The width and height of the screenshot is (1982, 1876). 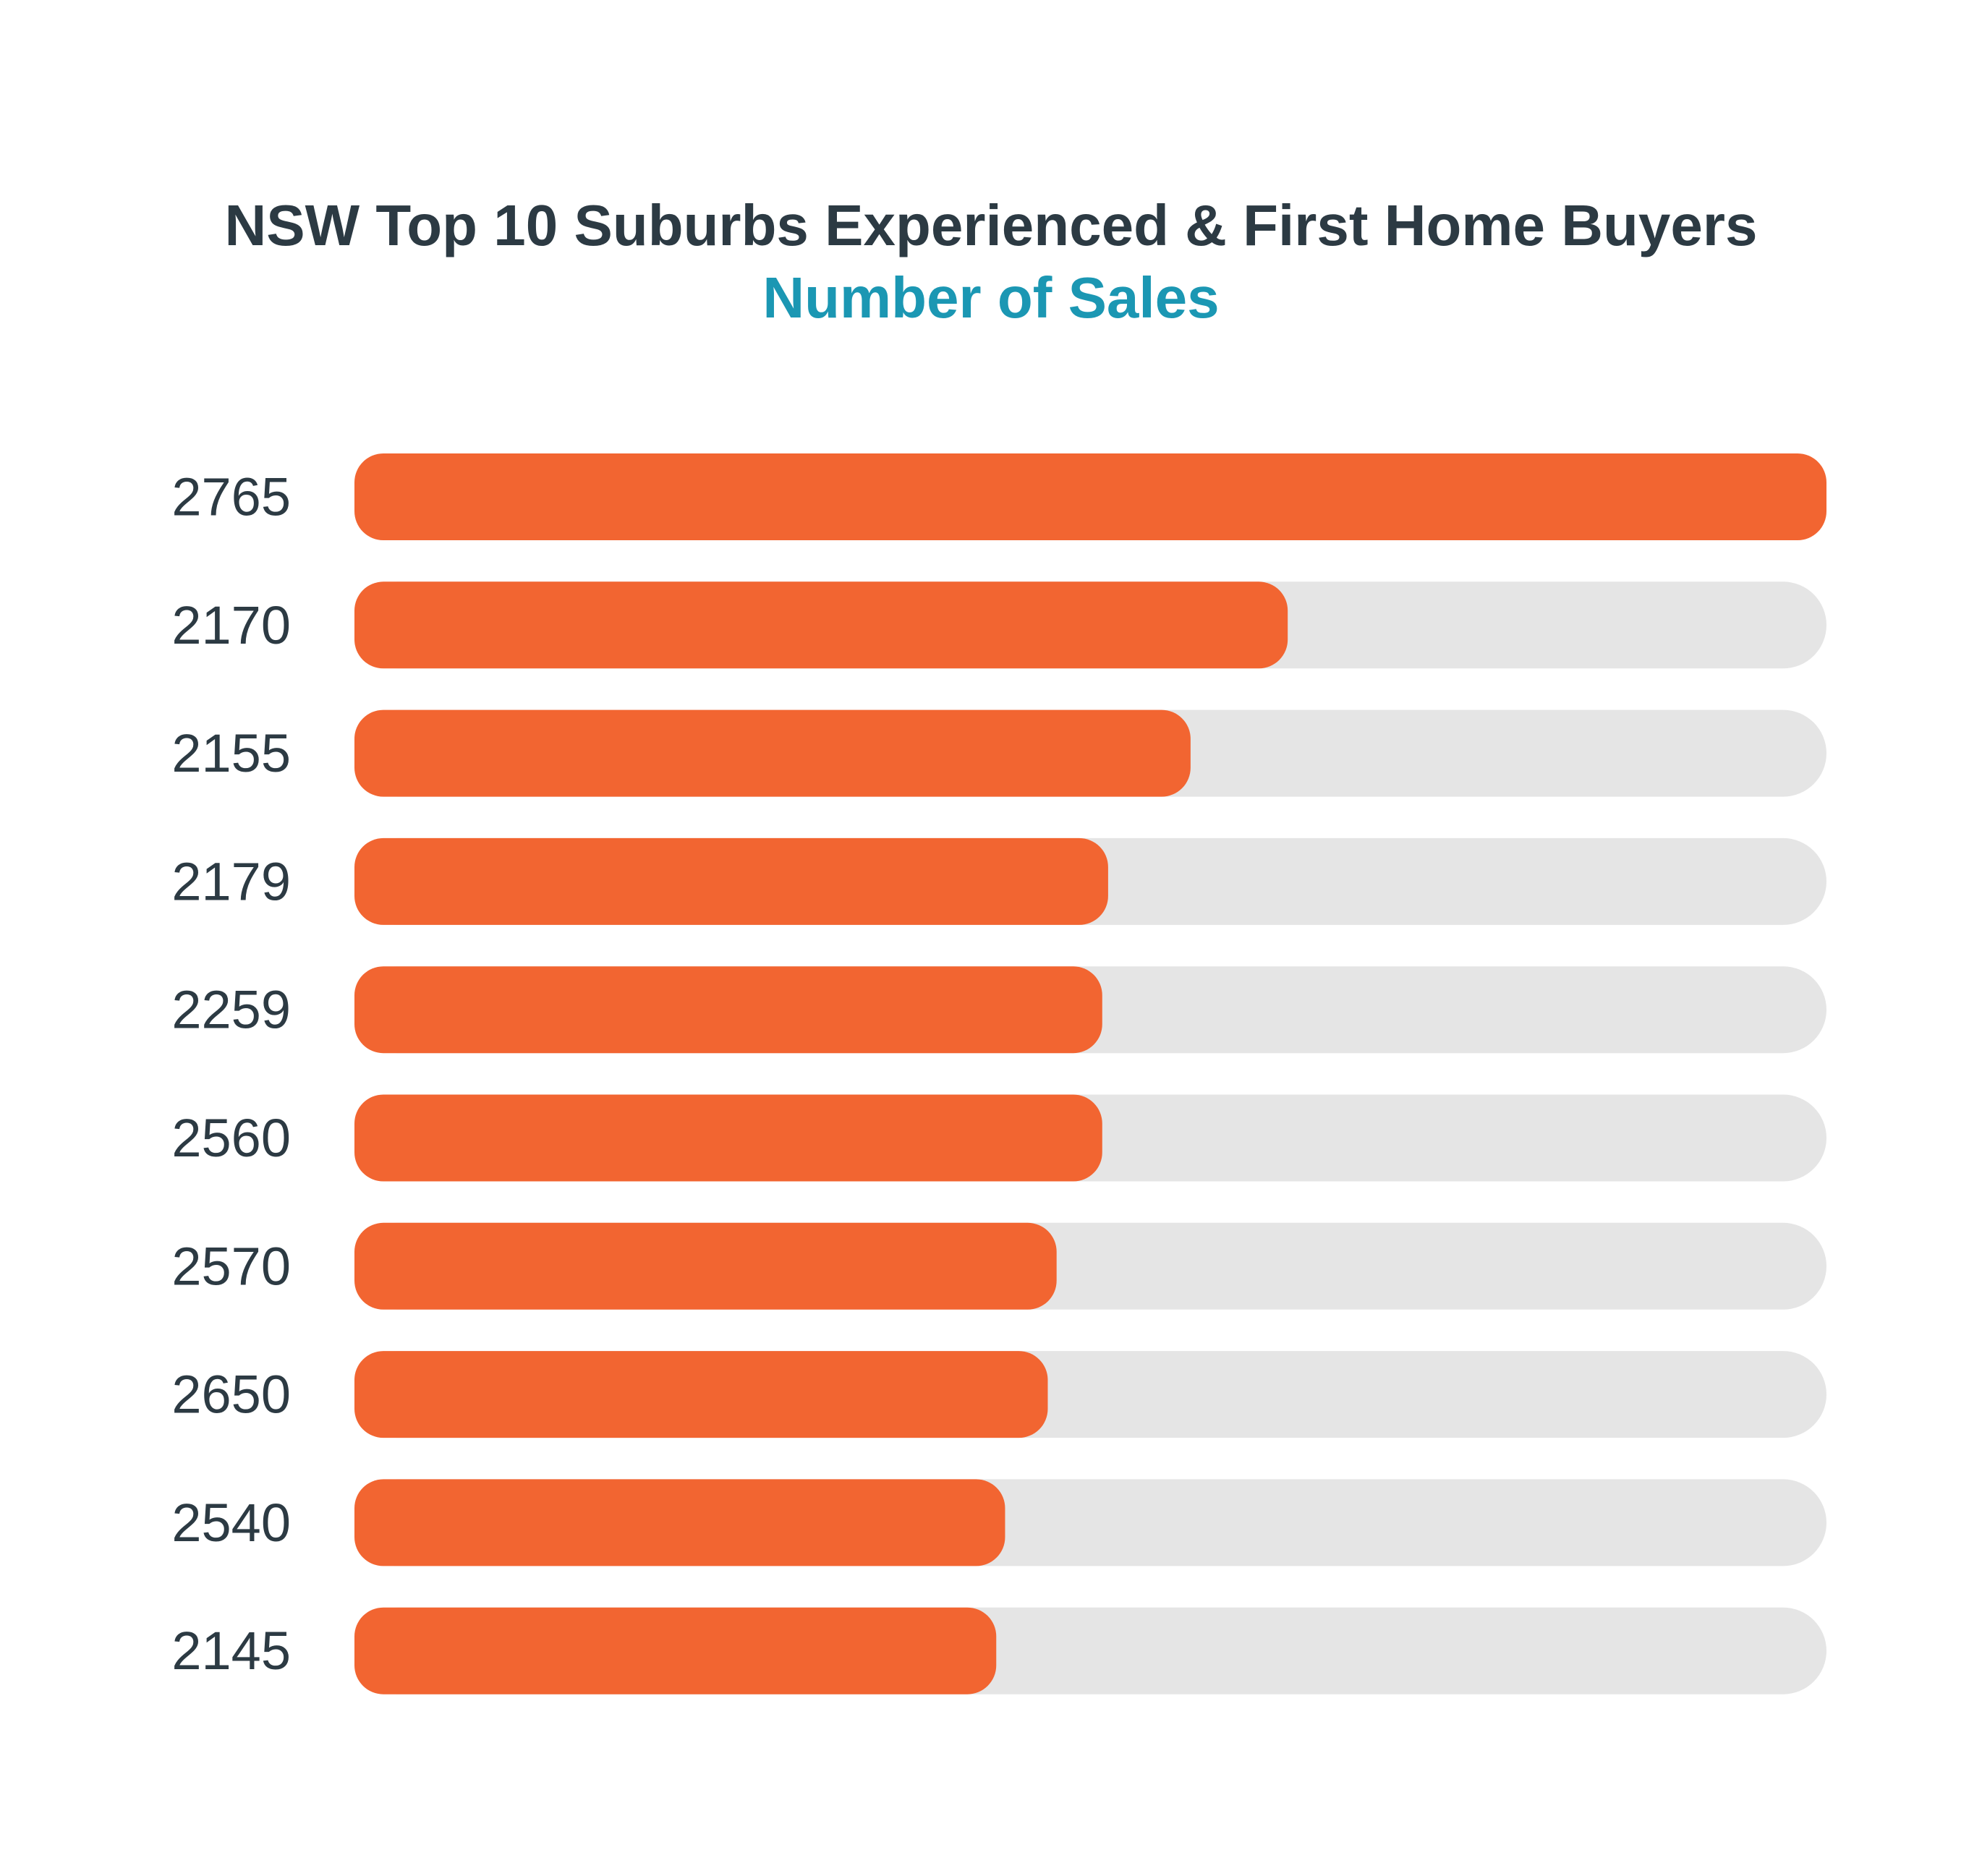 I want to click on category-label-2170: 2170, so click(x=231, y=625).